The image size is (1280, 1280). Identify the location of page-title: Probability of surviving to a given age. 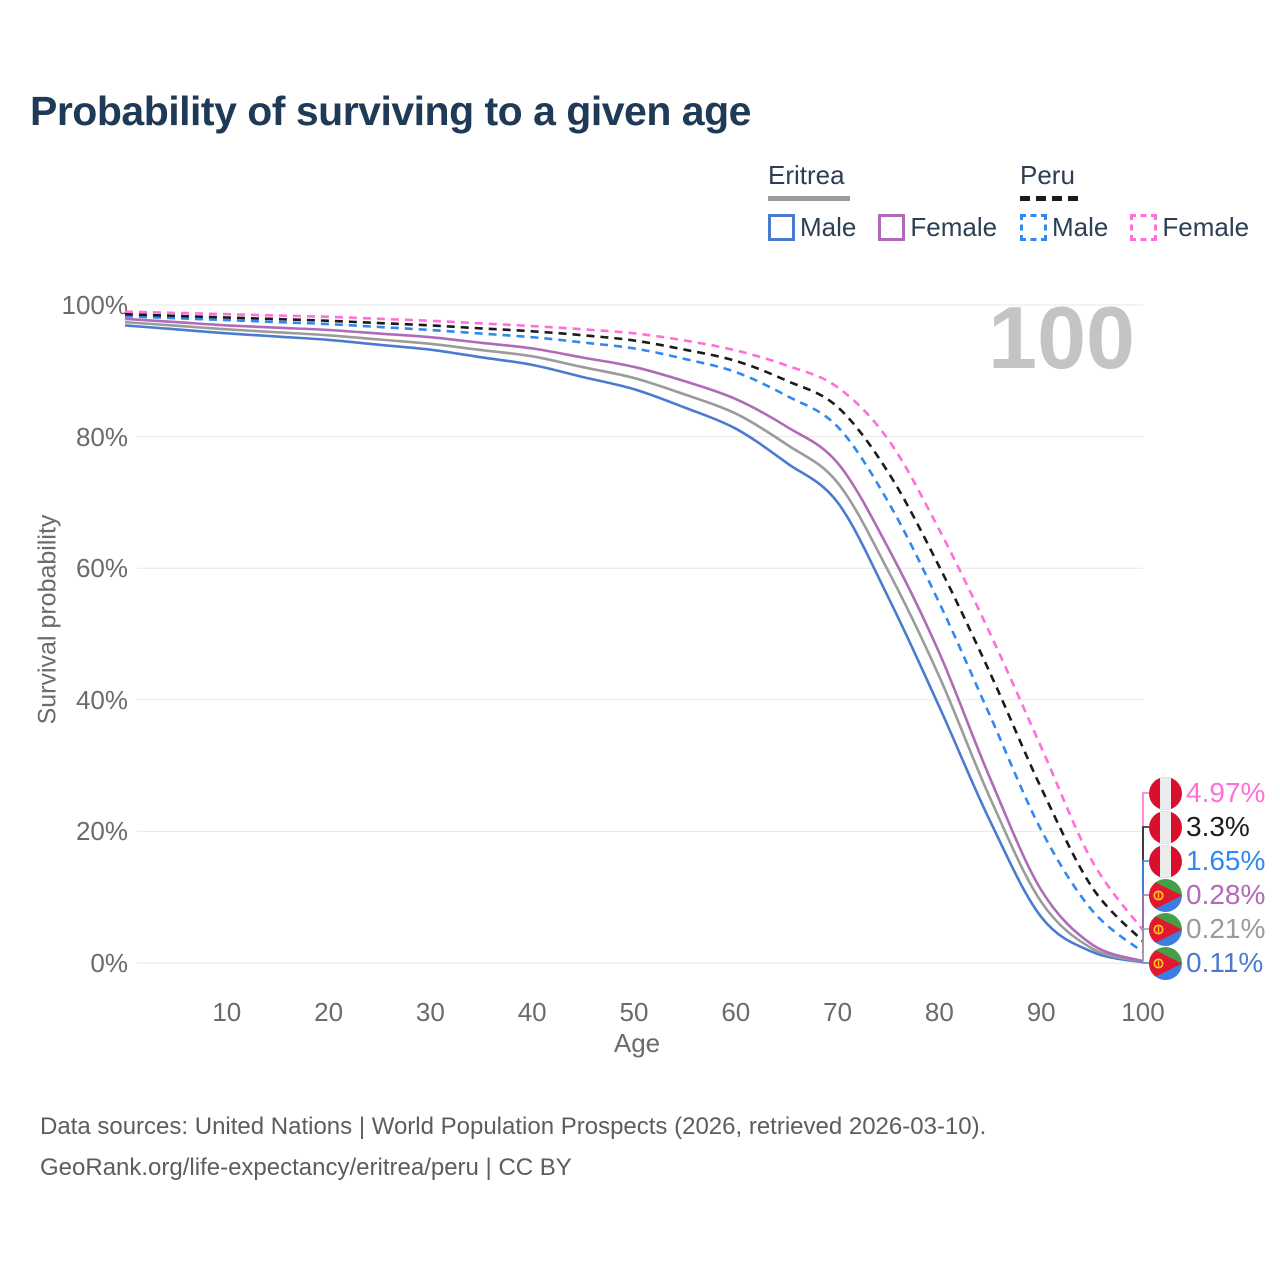
(390, 111).